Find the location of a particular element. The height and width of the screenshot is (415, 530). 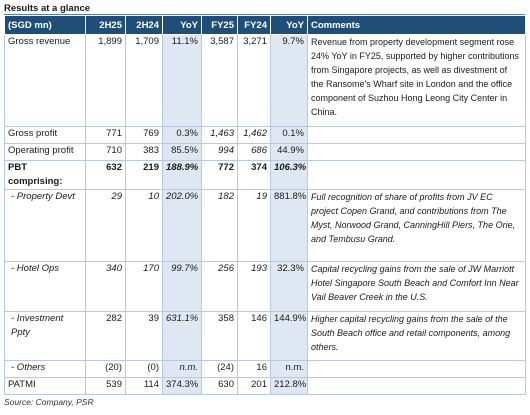

cell-yoy-half: 202.0% is located at coordinates (182, 225).